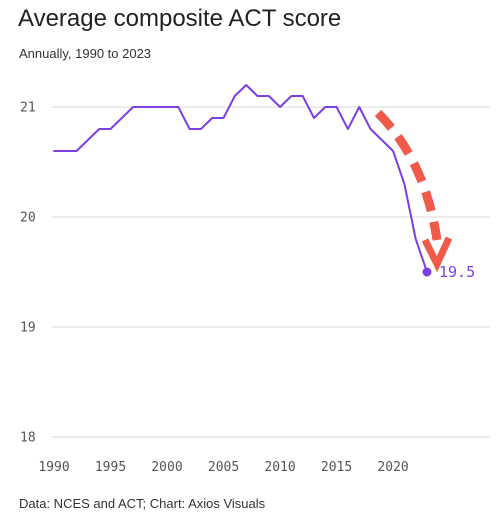 The width and height of the screenshot is (500, 528). I want to click on x-axis-ticks: 1990 1995 2000 2005 2010 2015 2020, so click(223, 467).